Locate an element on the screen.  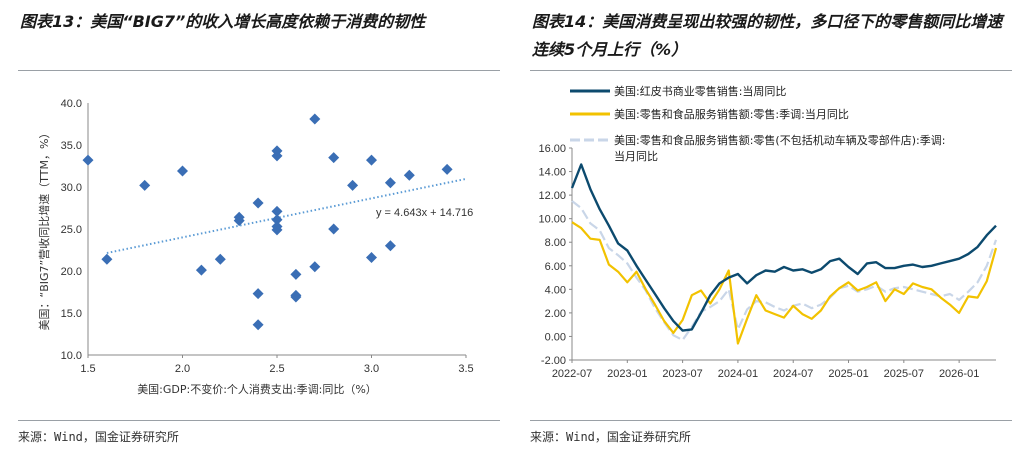
x-axis-label: 美国:GDP:不变价:个人消费支出:季调:同比（%） is located at coordinates (257, 389).